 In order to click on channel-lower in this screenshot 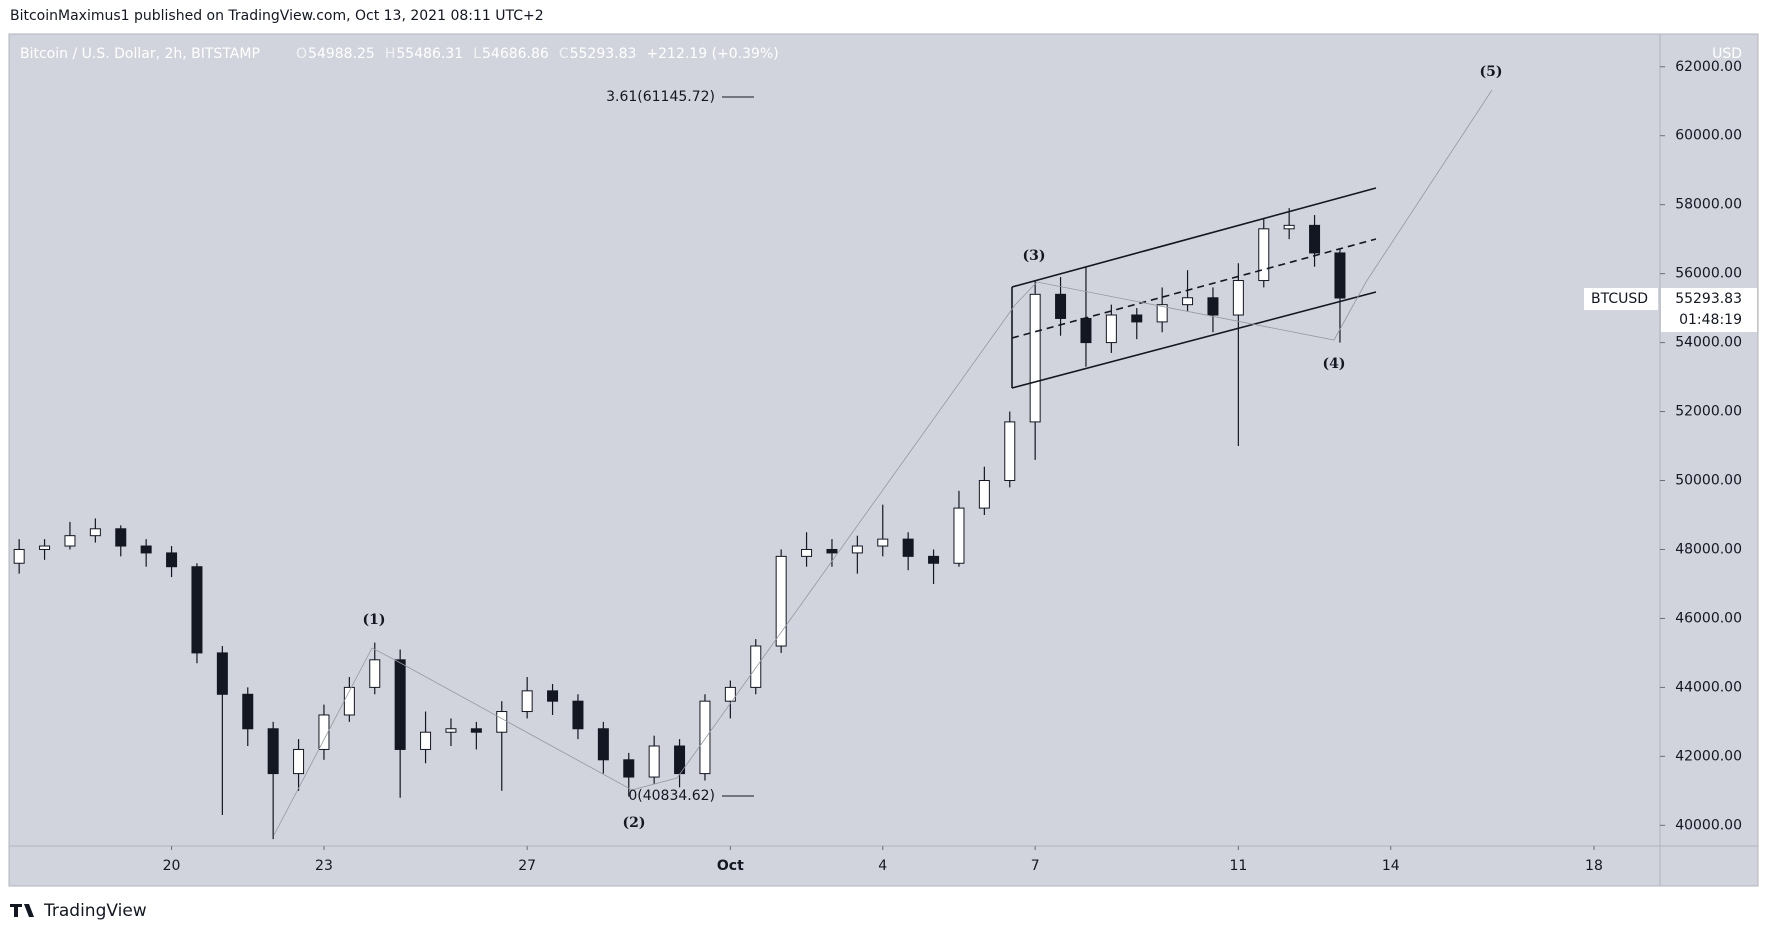, I will do `click(1194, 340)`.